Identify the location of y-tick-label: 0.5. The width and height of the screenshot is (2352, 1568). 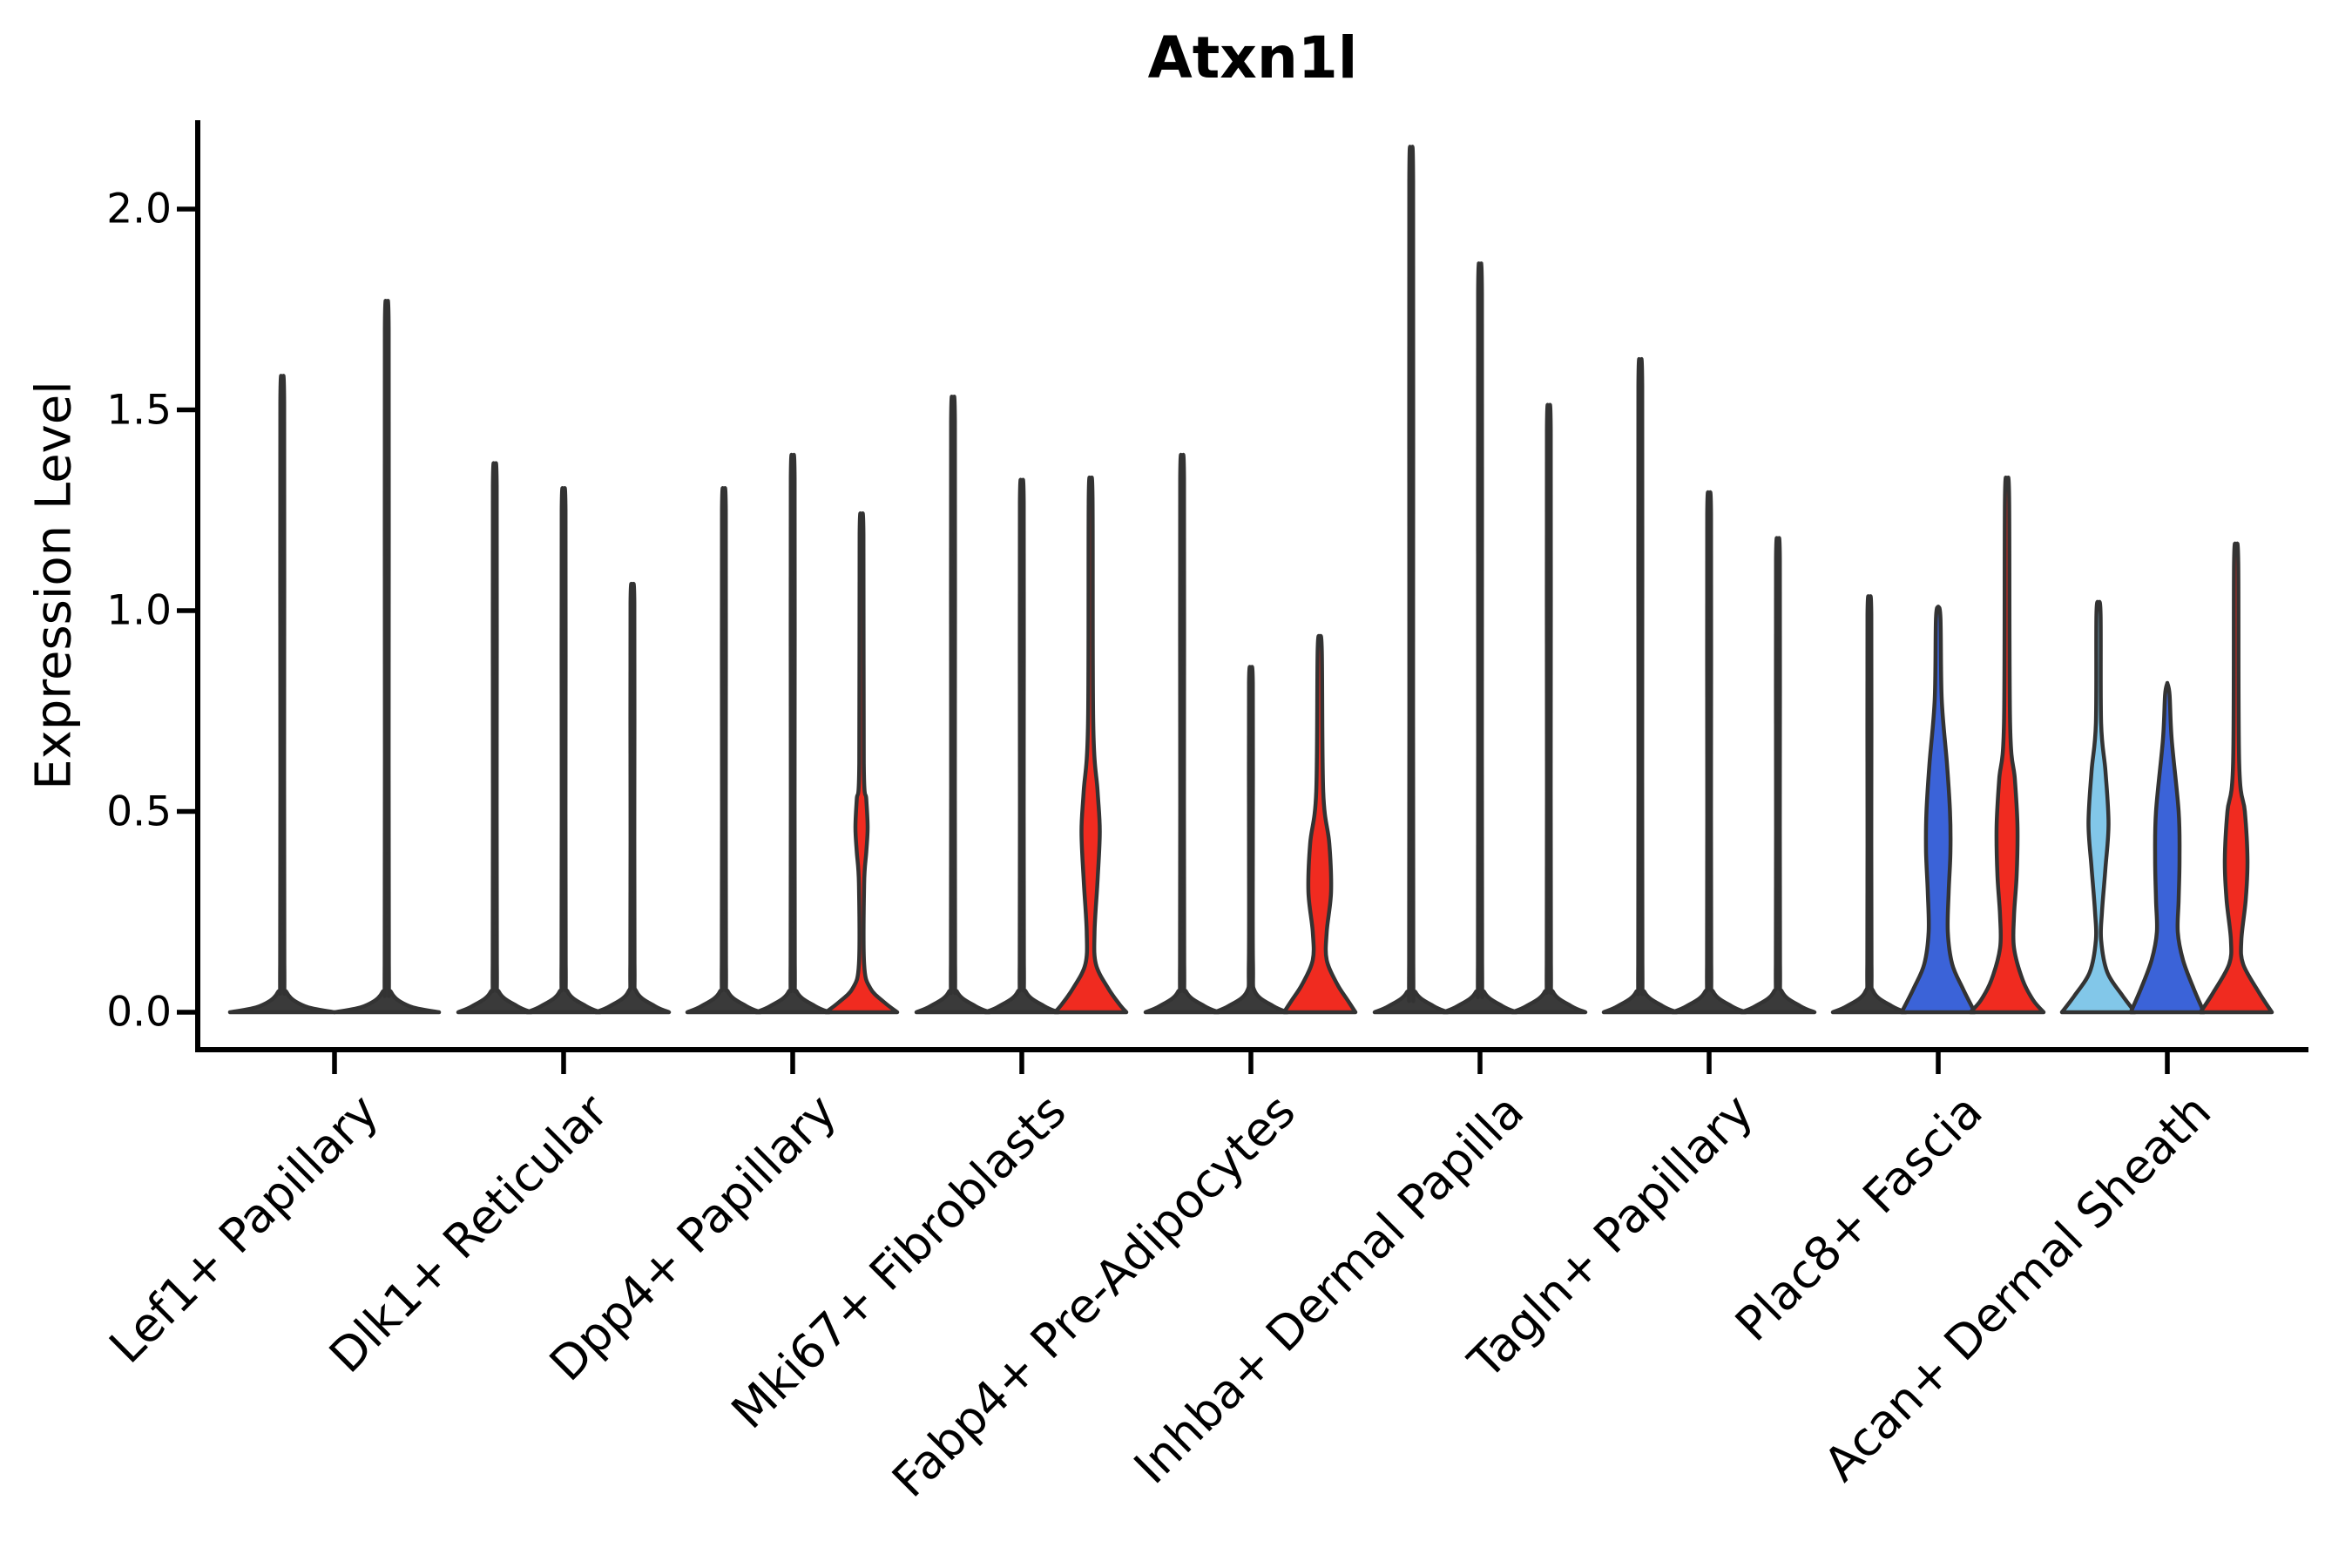
(139, 811).